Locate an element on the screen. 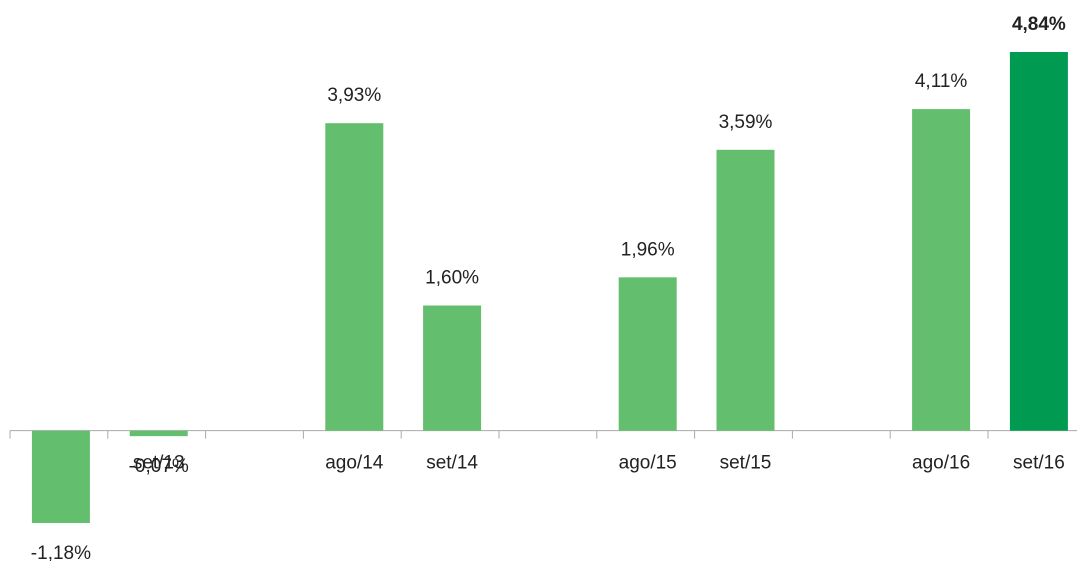  x-tick-label: set/16 is located at coordinates (1039, 463).